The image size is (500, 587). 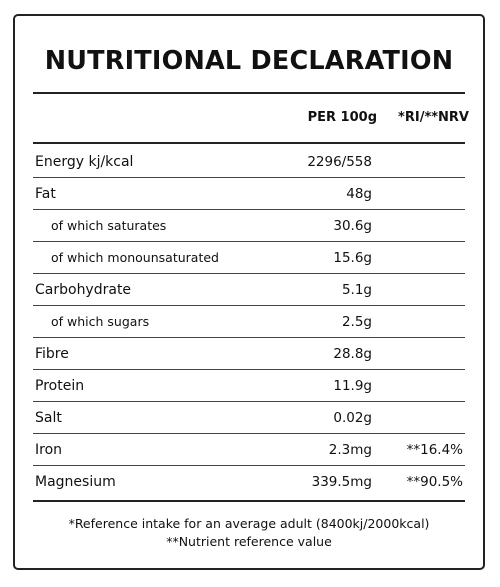 I want to click on nutrient-value: 2.5g, so click(x=356, y=322).